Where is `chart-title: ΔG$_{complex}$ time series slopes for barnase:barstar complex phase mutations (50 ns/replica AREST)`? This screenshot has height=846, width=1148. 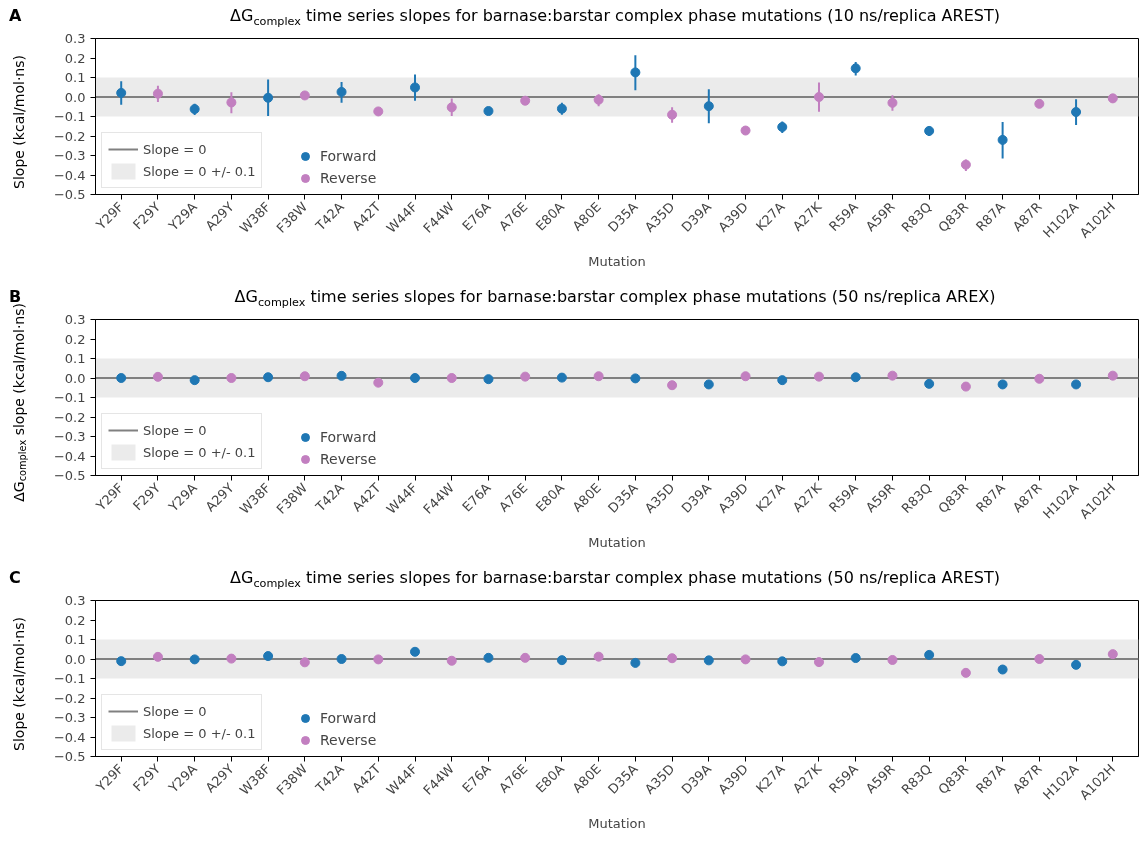 chart-title: ΔG$_{complex}$ time series slopes for barnase:barstar complex phase mutations (50 ns/replica AREST) is located at coordinates (615, 580).